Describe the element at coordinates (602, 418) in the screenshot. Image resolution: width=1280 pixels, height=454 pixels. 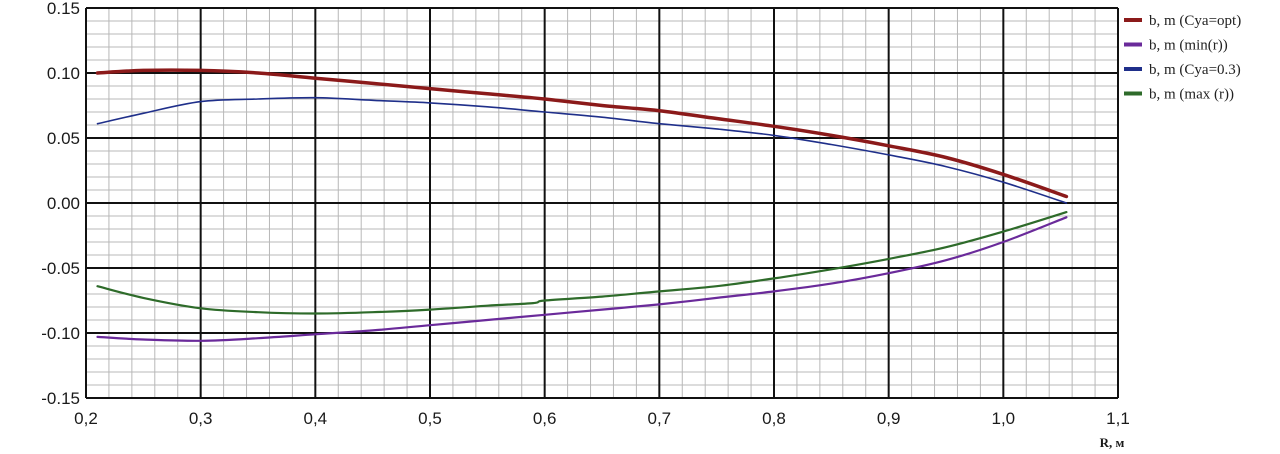
I see `x-axis-ticks: 0,2 0,3 0,4 0,5 0,6 0,7 0,8 0,9 1,0 1,1` at that location.